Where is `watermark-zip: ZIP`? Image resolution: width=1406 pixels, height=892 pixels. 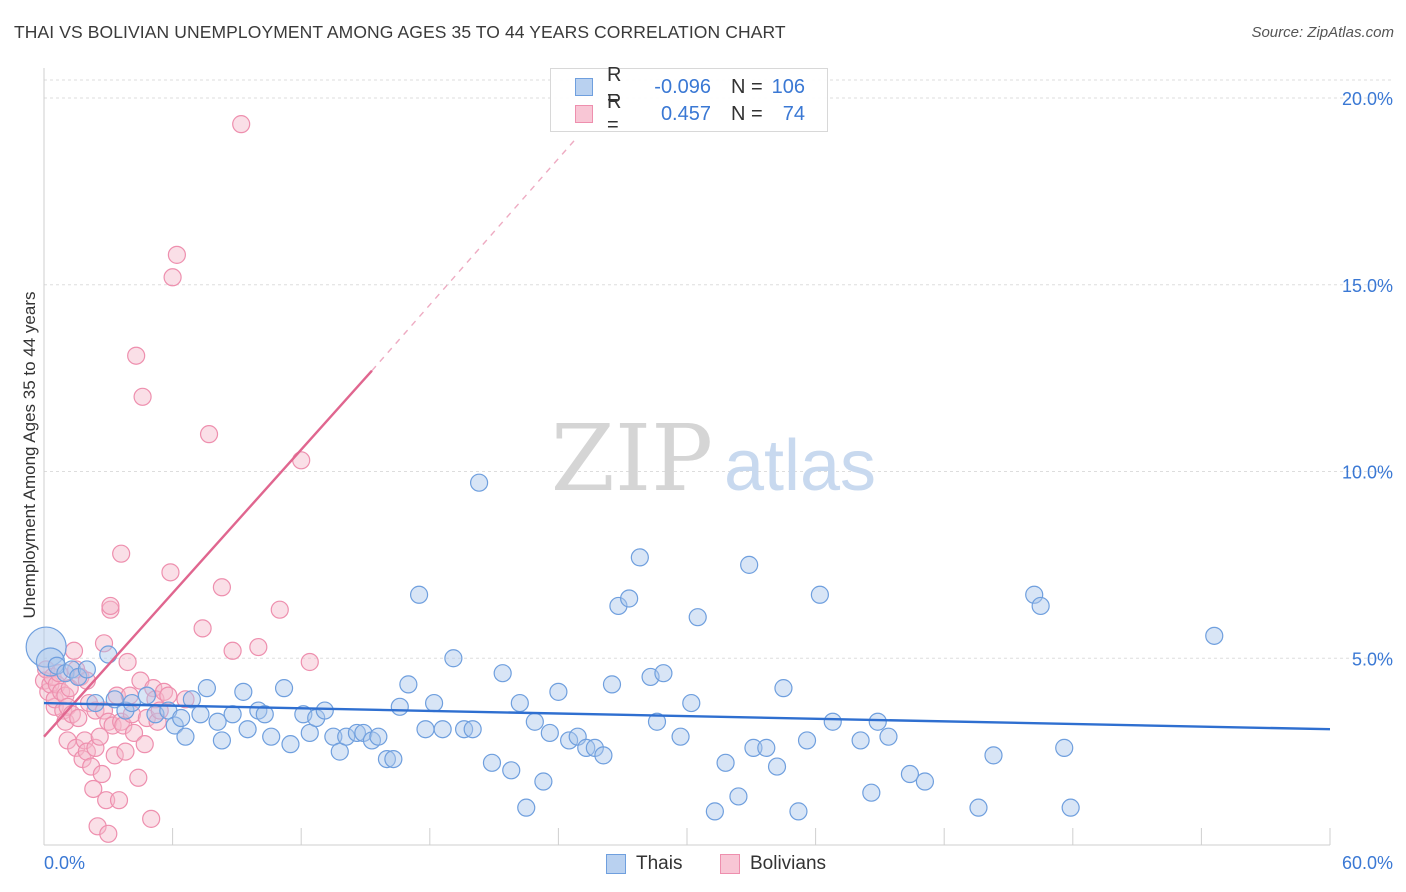
watermark-zip: ZIP is located at coordinates (632, 458).